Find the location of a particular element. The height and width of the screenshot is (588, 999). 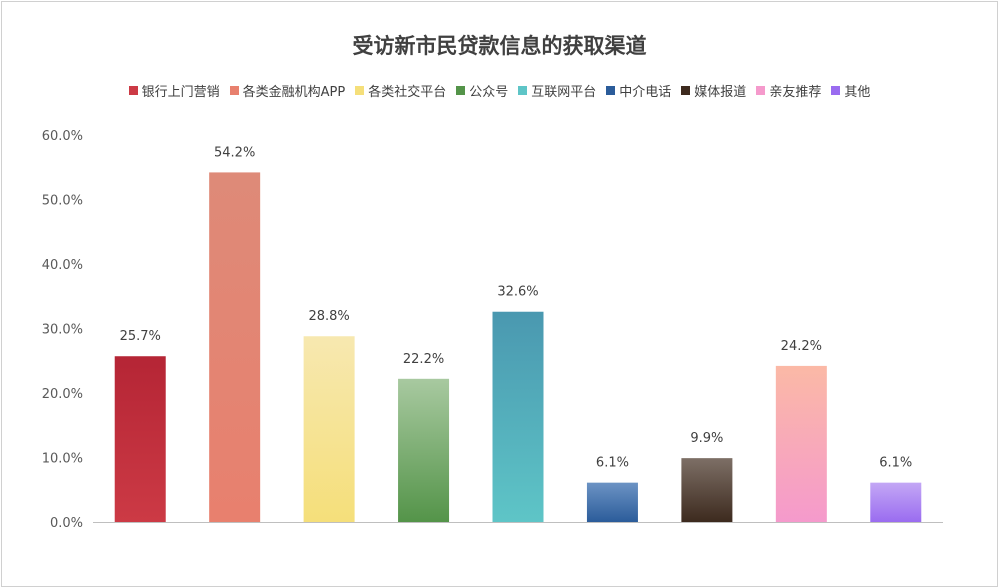

legend-item: 亲友推荐 is located at coordinates (788, 90).